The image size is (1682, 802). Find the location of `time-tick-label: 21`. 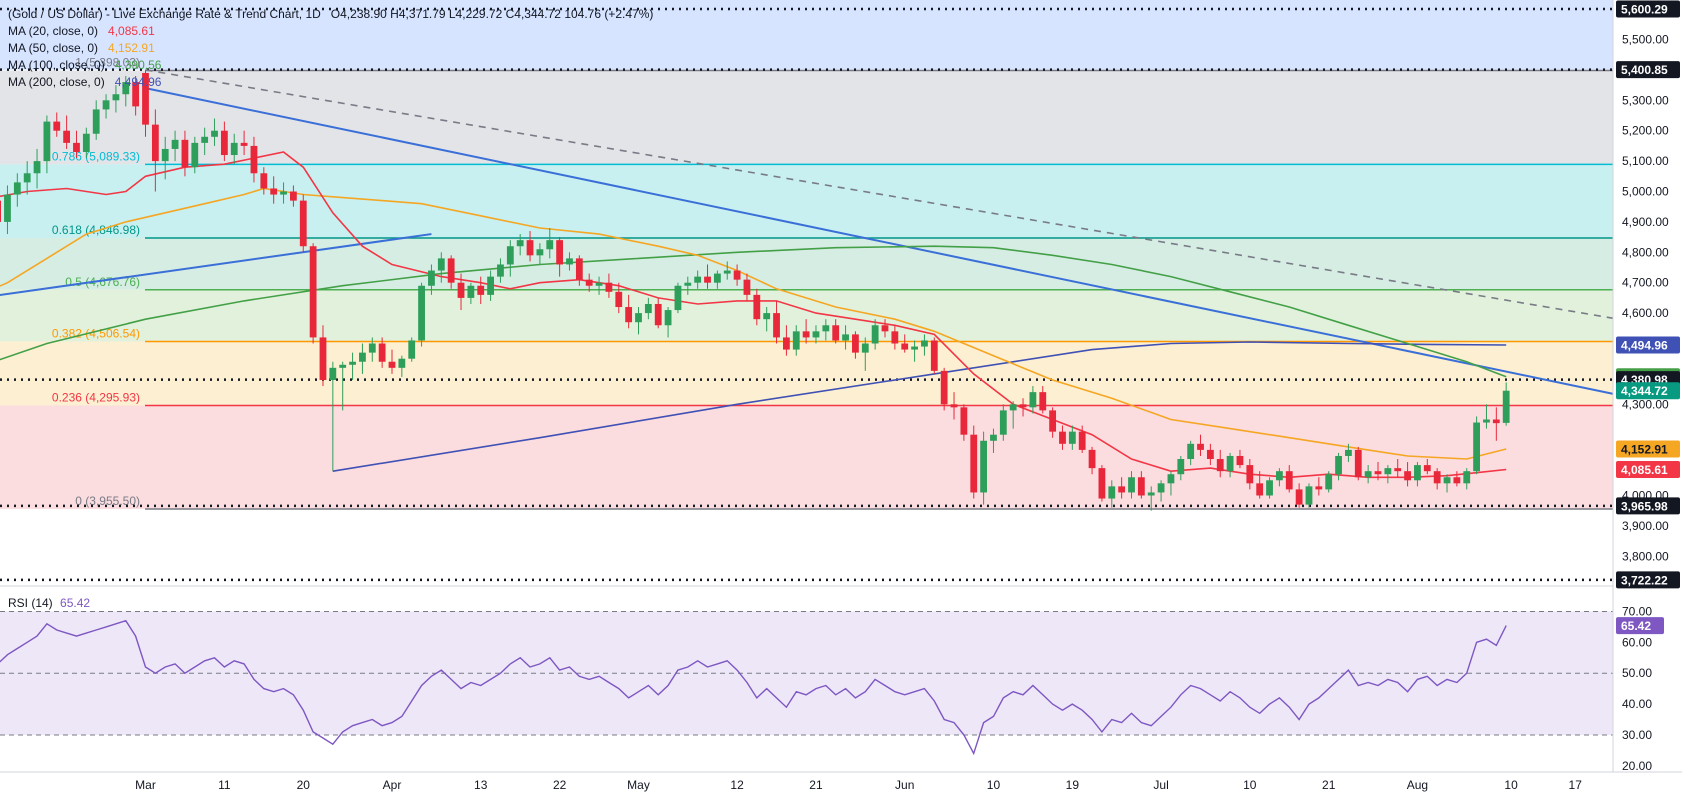

time-tick-label: 21 is located at coordinates (1329, 785).